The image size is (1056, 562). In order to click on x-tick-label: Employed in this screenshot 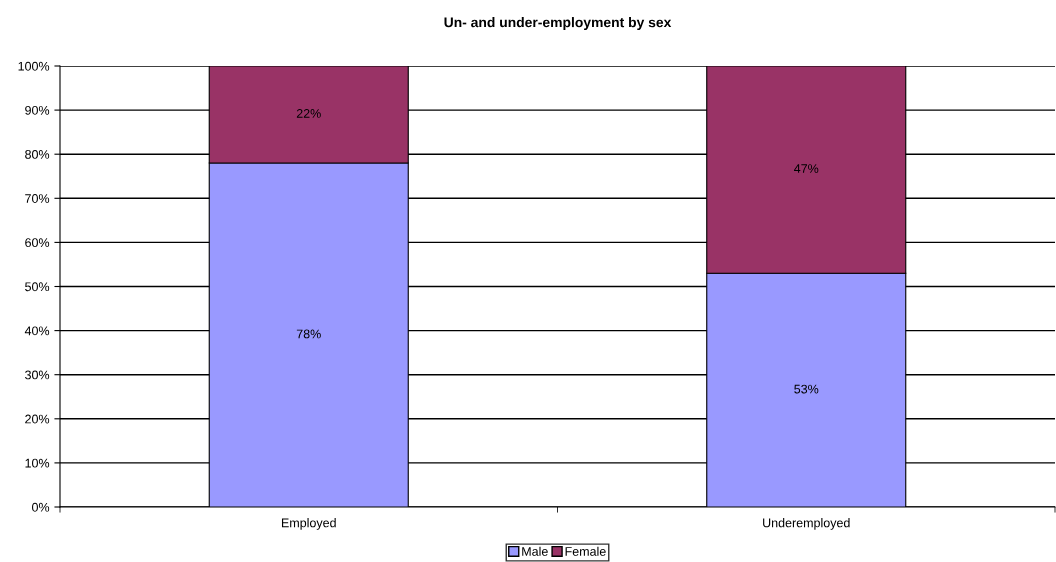, I will do `click(308, 524)`.